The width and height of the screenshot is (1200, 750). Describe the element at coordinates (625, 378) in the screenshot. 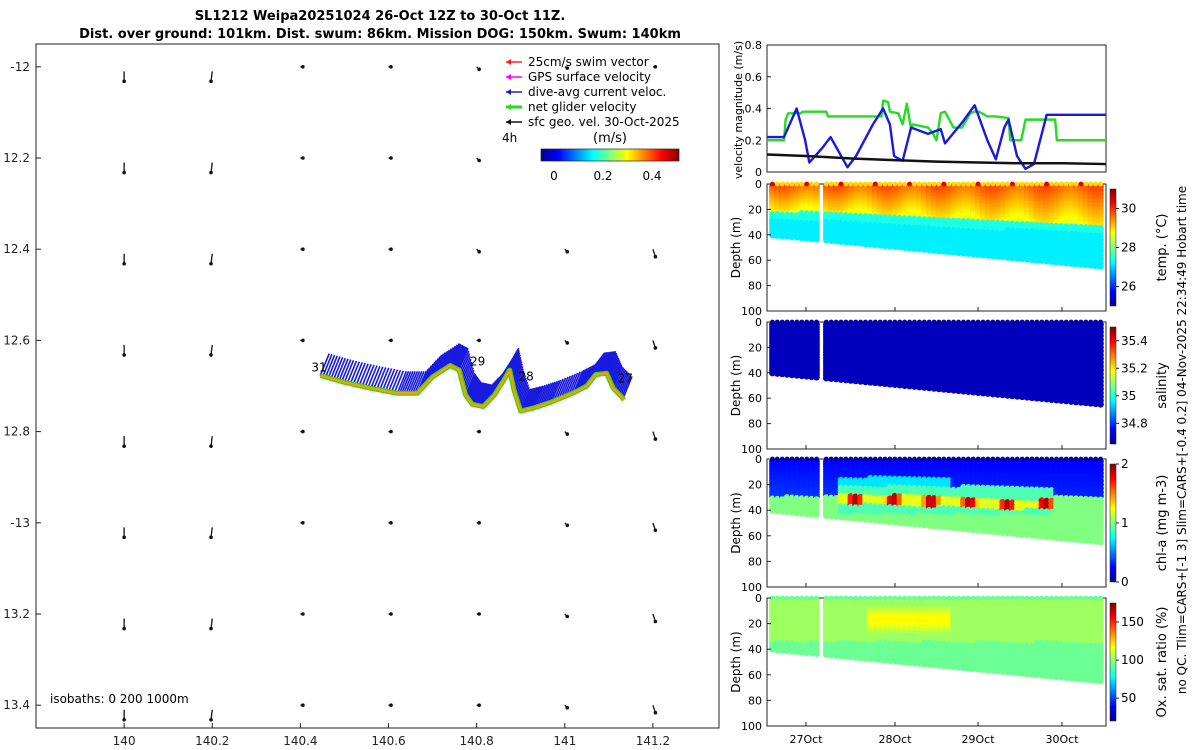

I see `day-label: 27` at that location.